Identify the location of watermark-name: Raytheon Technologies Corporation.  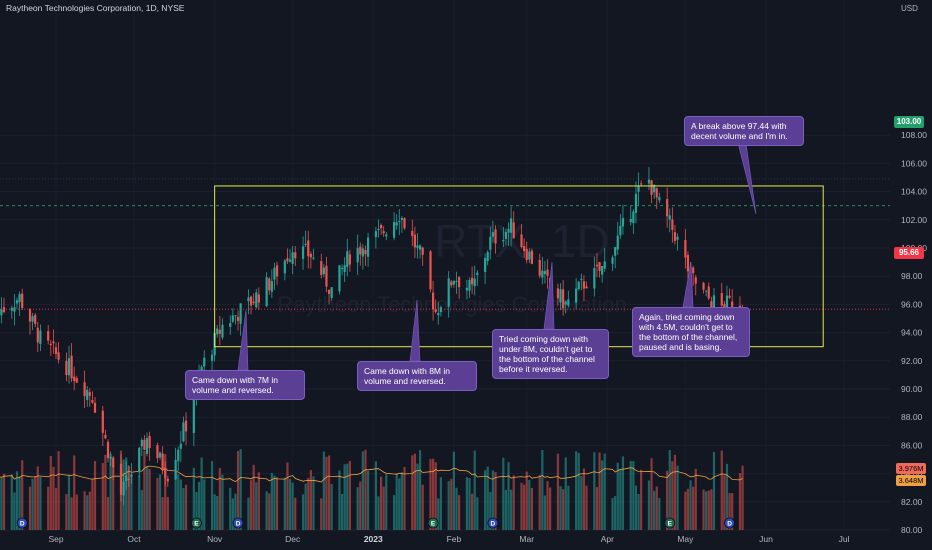
(451, 304).